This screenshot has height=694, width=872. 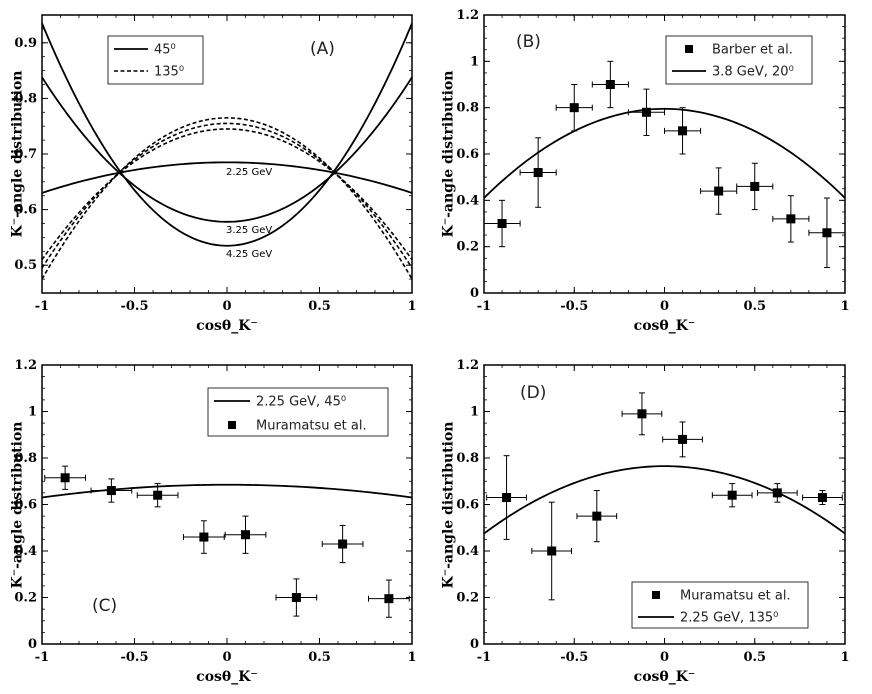 I want to click on y-tick-label: 0.5, so click(x=25, y=265).